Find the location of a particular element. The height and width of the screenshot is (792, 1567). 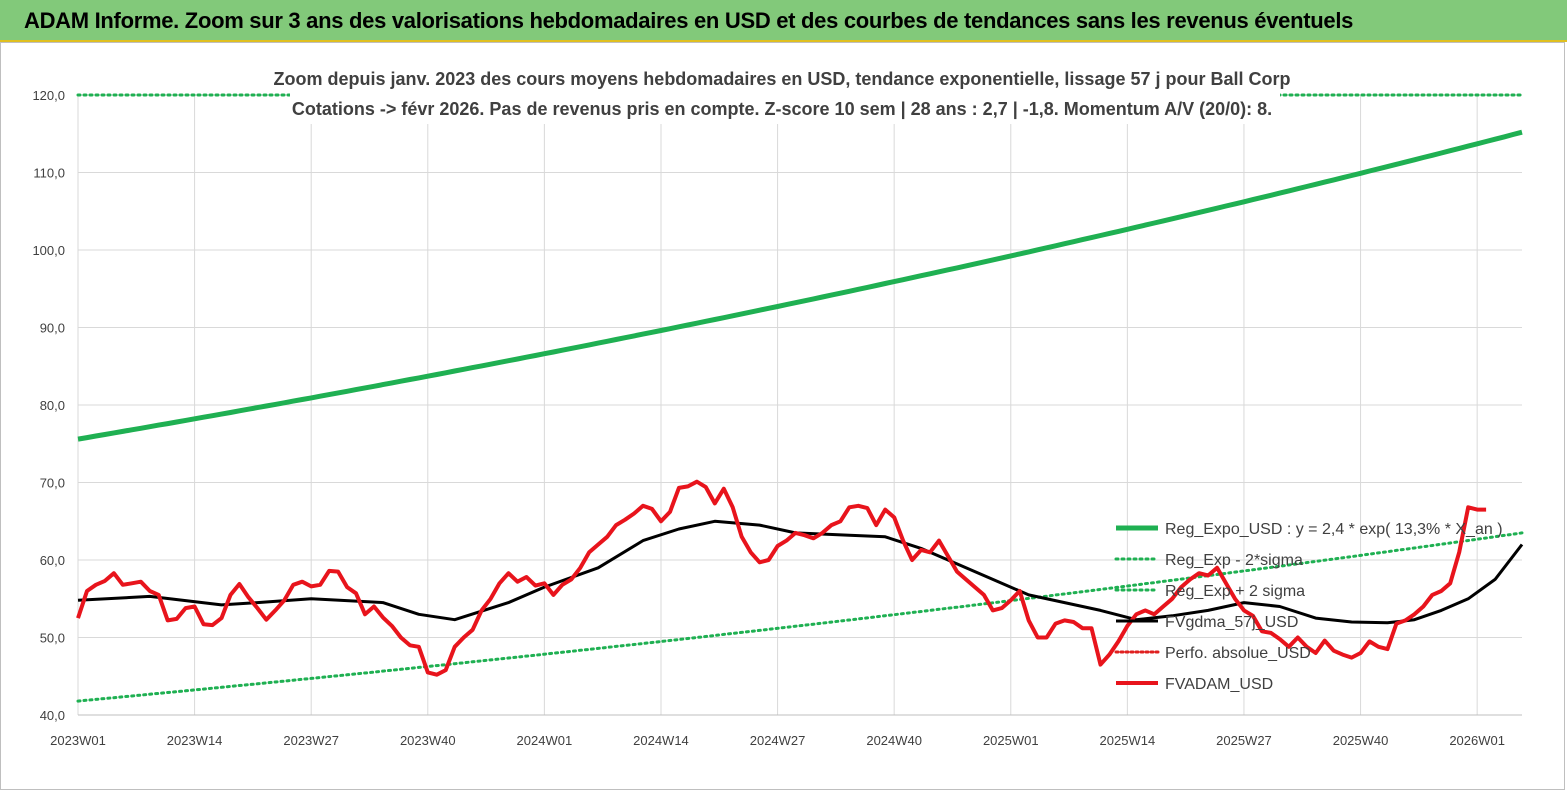

x-tick-label: 2023W01 is located at coordinates (78, 740).